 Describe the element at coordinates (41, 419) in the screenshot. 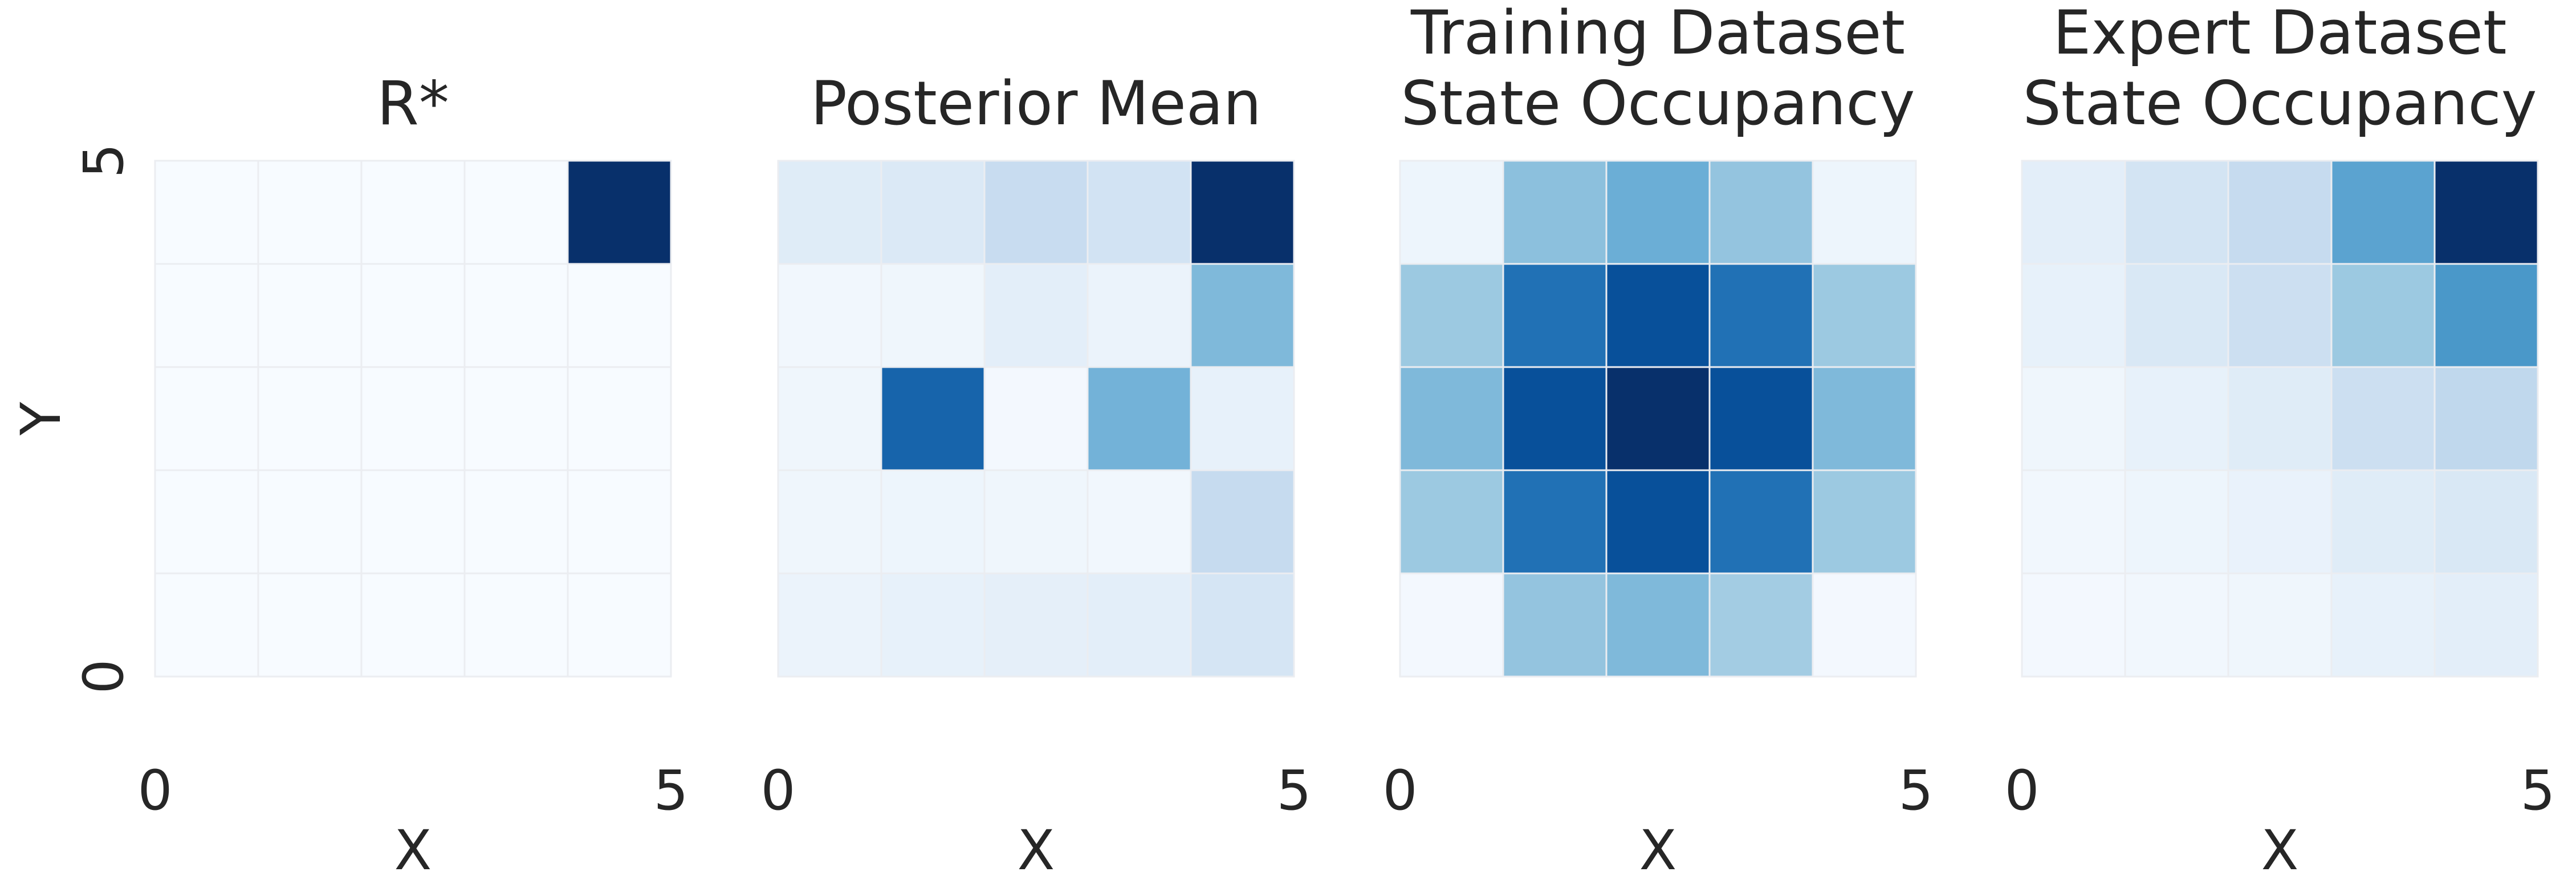

I see `y-axis-label: Y` at that location.